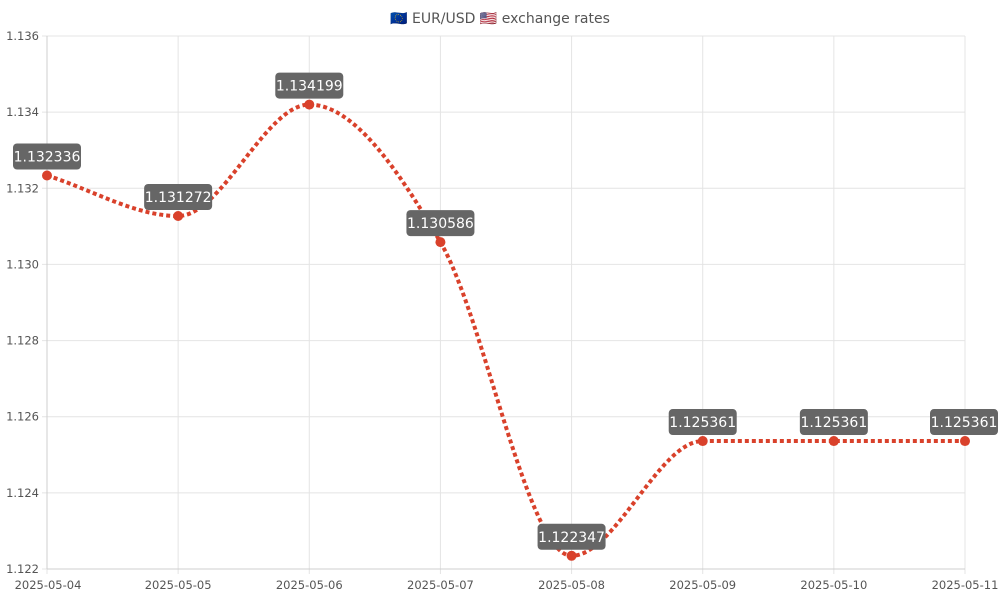 The width and height of the screenshot is (1000, 600). I want to click on x-tick-label: 2025-05-10, so click(833, 585).